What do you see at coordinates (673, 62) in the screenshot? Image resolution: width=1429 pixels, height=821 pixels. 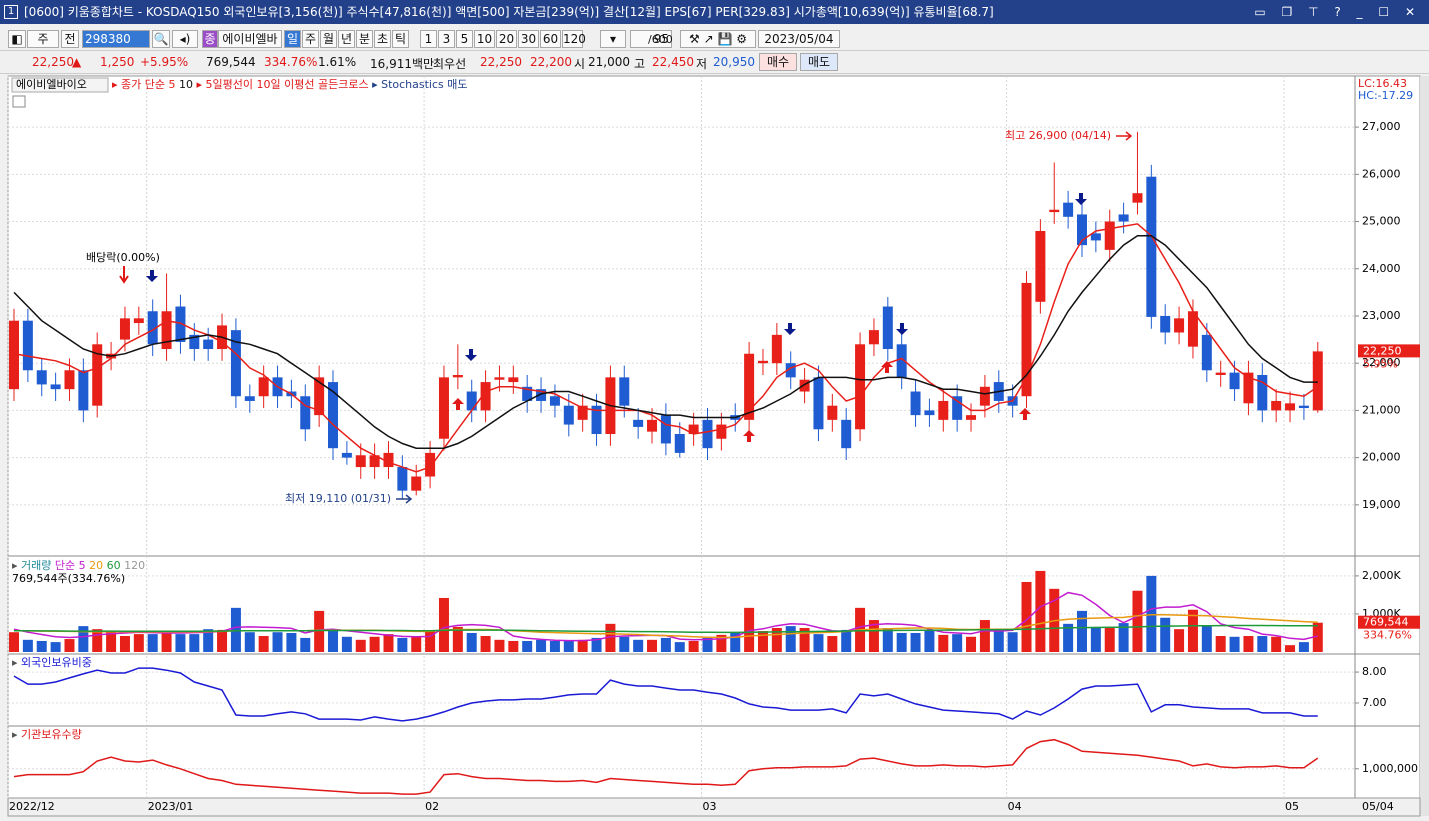 I see `quote-high: 22,450` at bounding box center [673, 62].